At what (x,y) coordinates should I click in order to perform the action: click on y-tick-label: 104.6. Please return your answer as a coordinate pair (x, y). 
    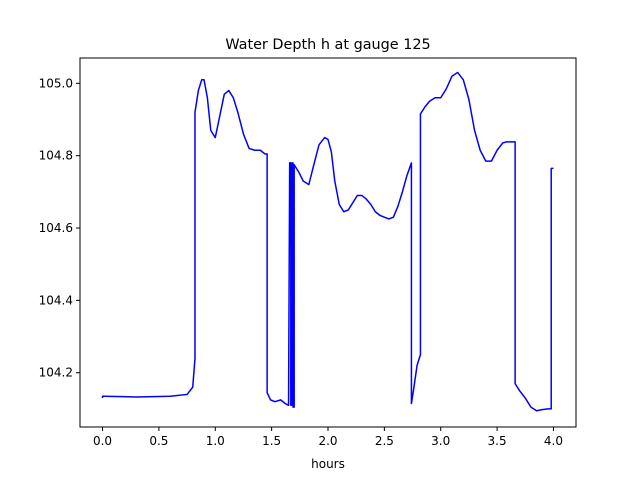
    Looking at the image, I should click on (56, 228).